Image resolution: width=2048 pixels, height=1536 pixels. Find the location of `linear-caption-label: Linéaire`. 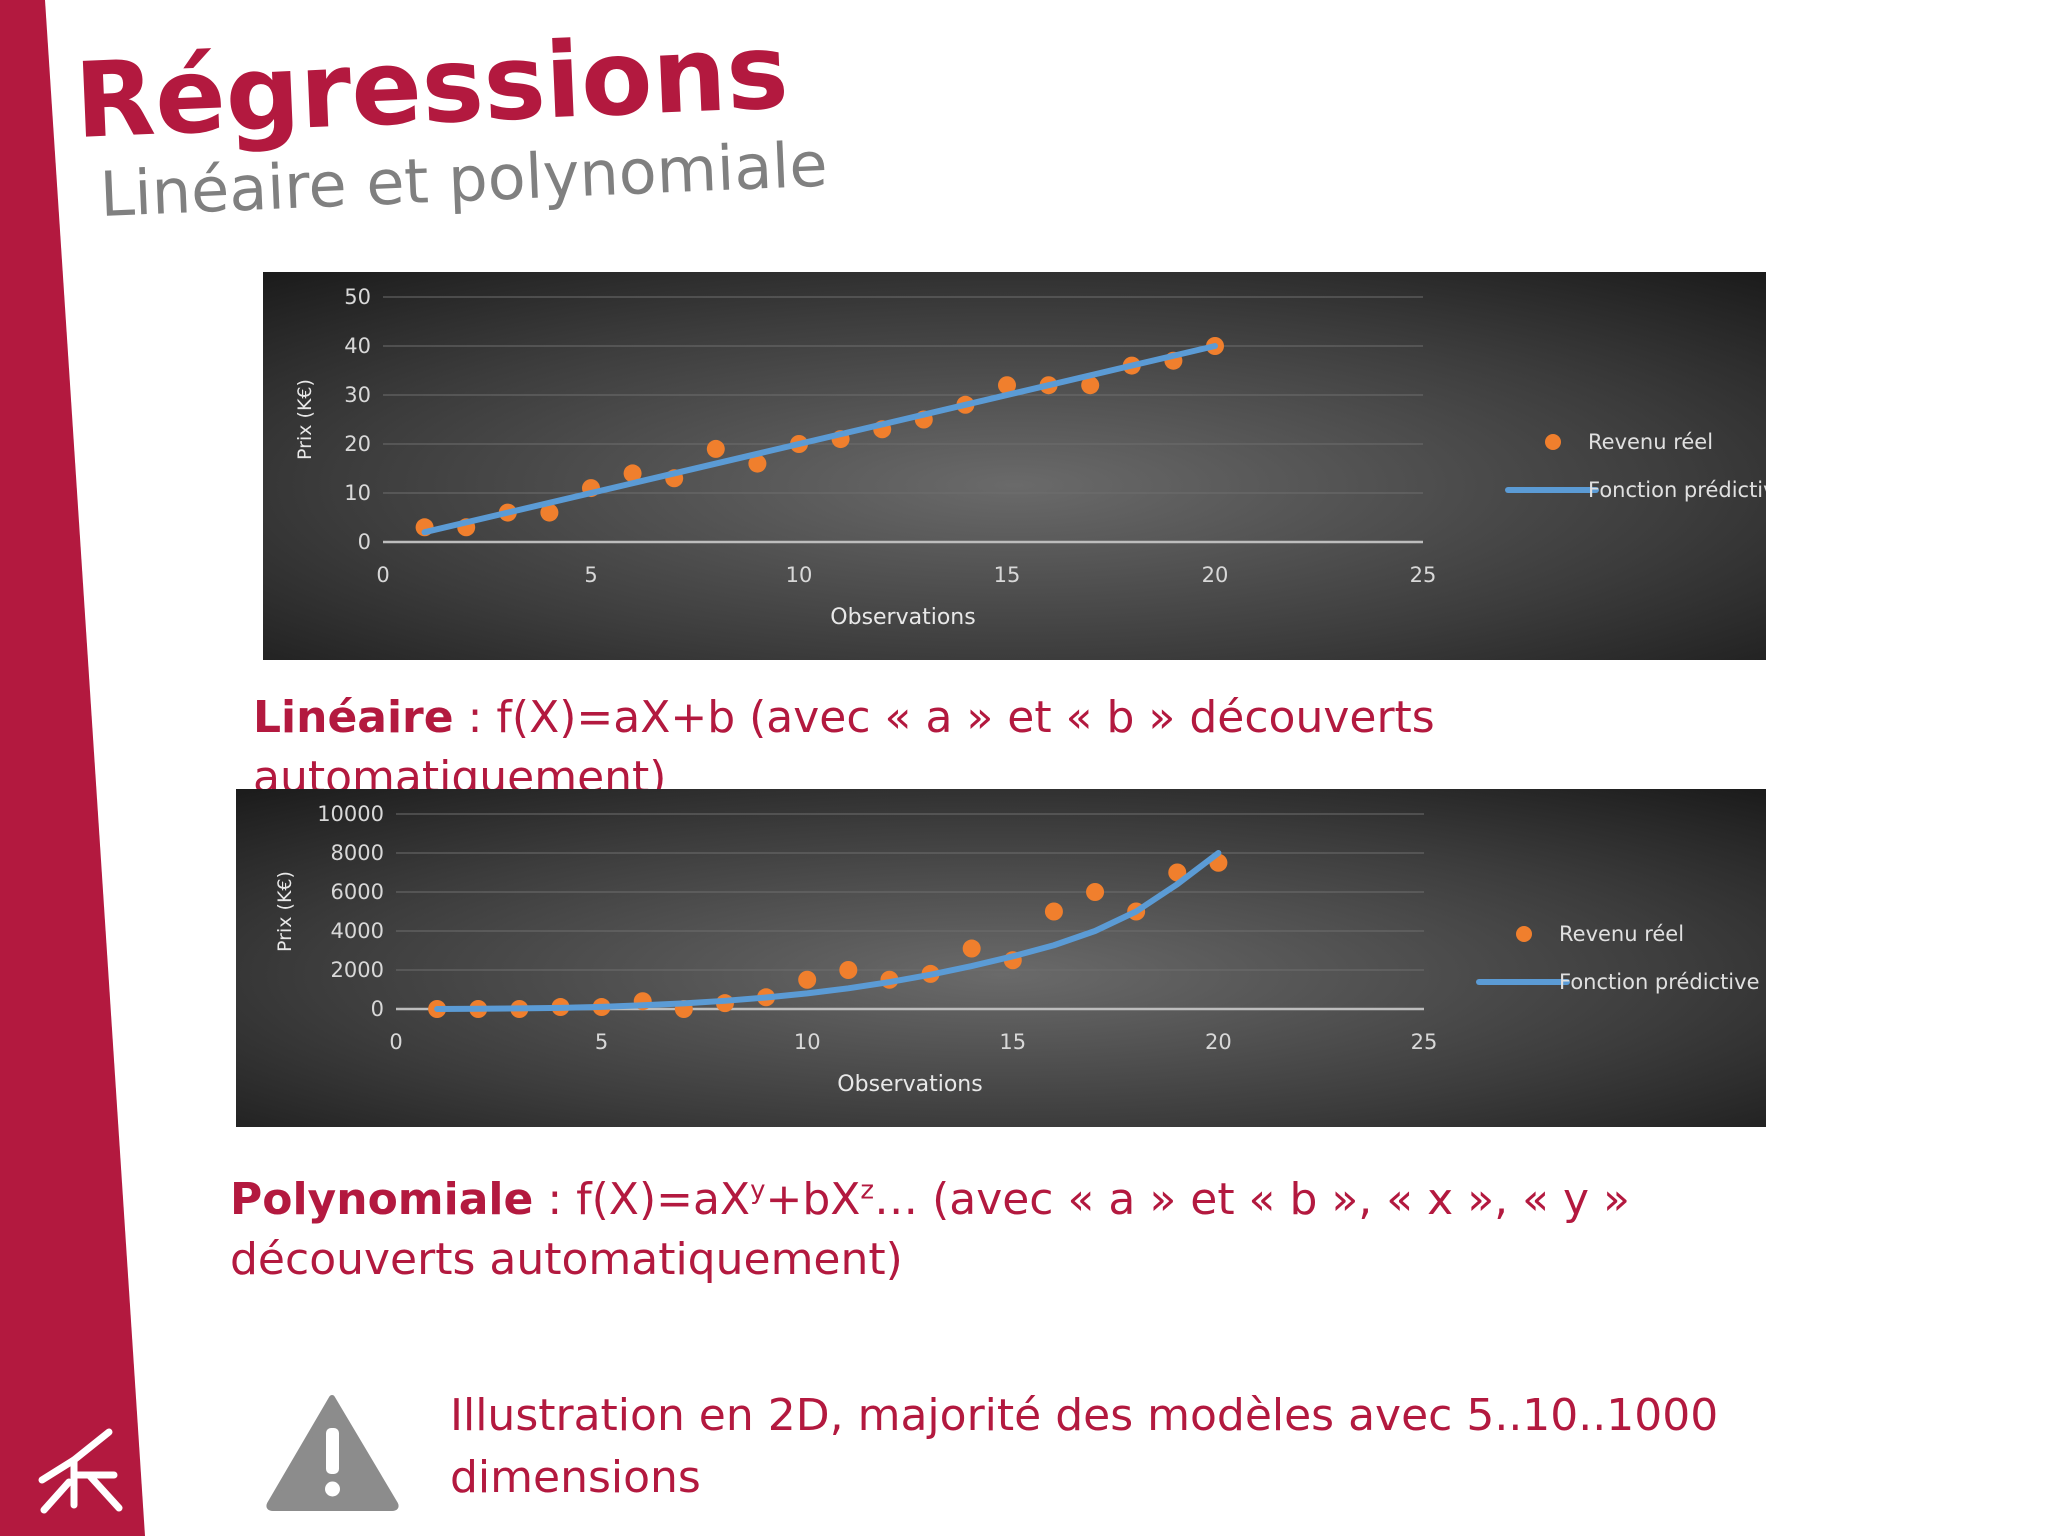

linear-caption-label: Linéaire is located at coordinates (353, 717).